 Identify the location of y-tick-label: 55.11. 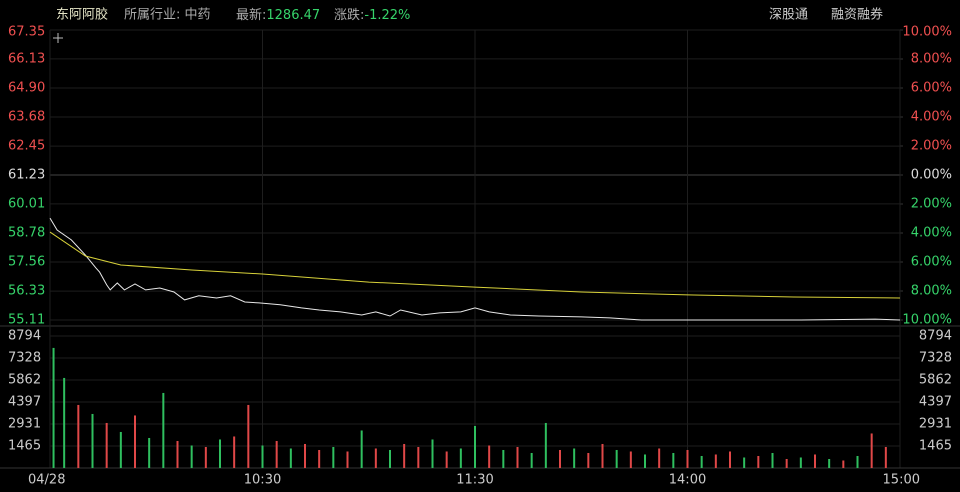
(26, 320).